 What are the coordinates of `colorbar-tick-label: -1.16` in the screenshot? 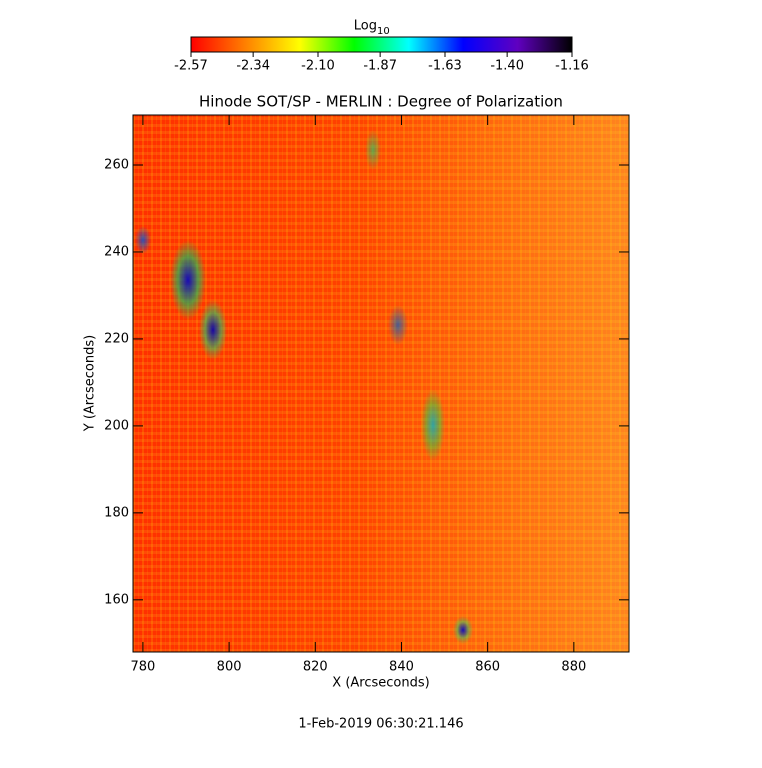 It's located at (572, 66).